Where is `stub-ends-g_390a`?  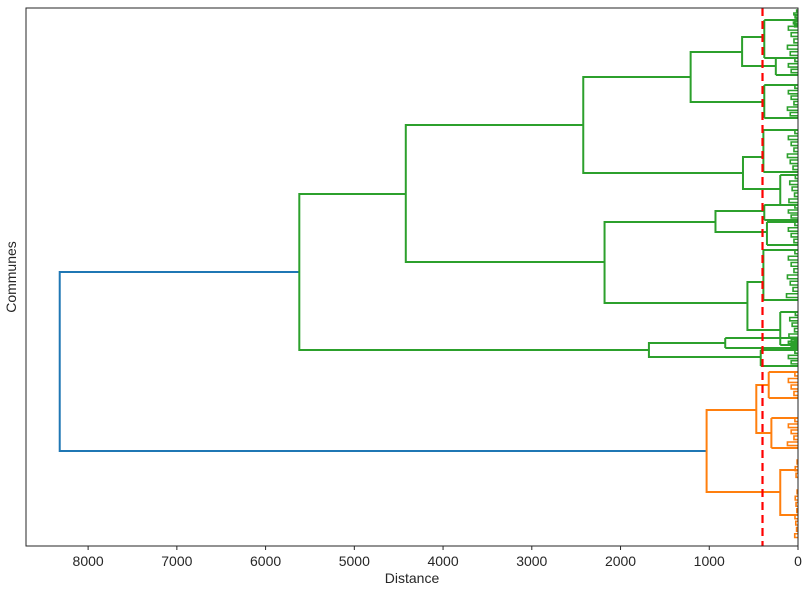
stub-ends-g_390a is located at coordinates (780, 151).